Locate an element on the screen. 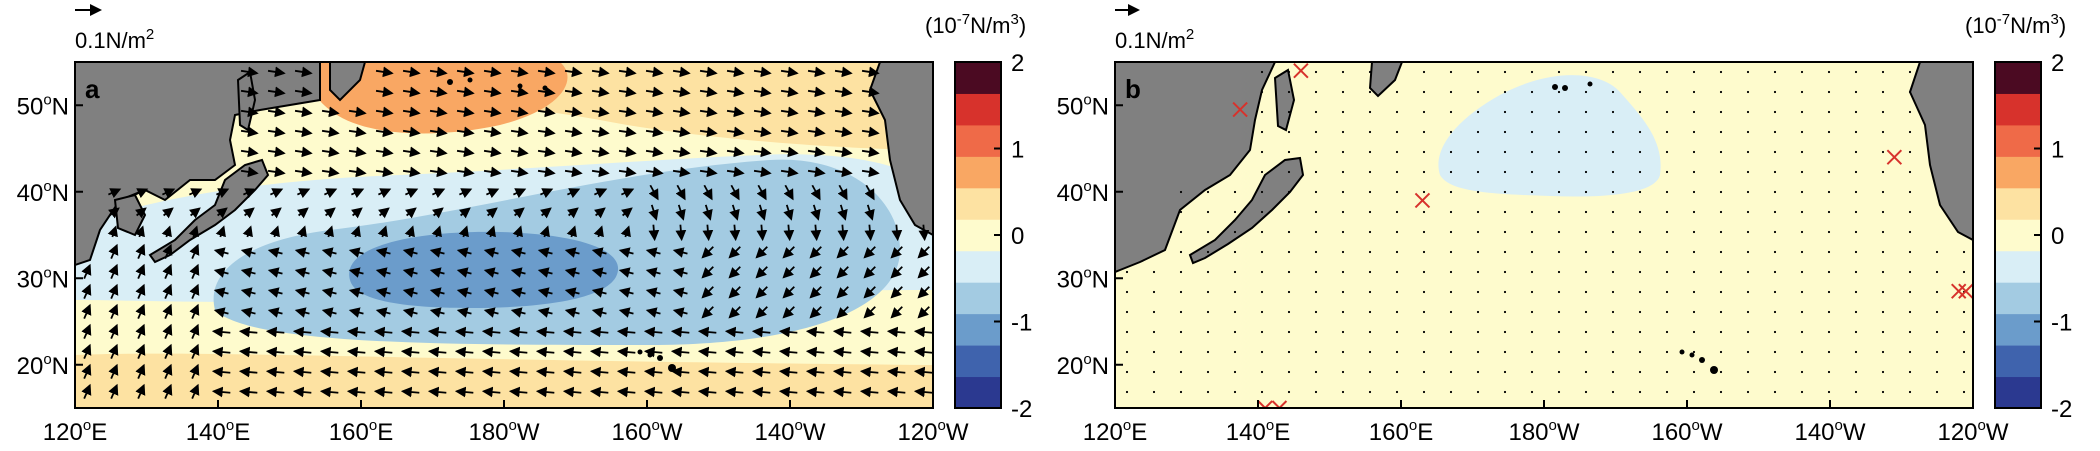 The height and width of the screenshot is (451, 2100). colorbar-tick-label: 0 is located at coordinates (1017, 236).